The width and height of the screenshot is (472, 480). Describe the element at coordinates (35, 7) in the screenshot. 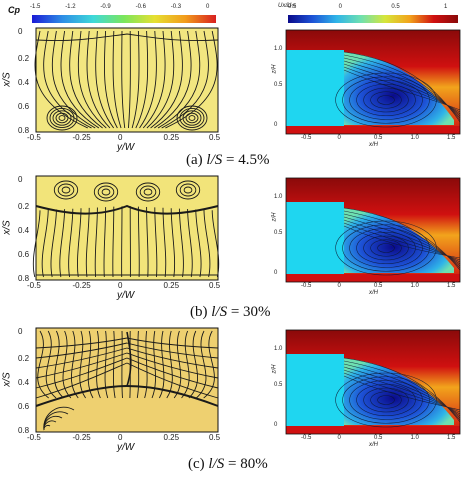

I see `colorbar-tick-label: -1.5` at that location.